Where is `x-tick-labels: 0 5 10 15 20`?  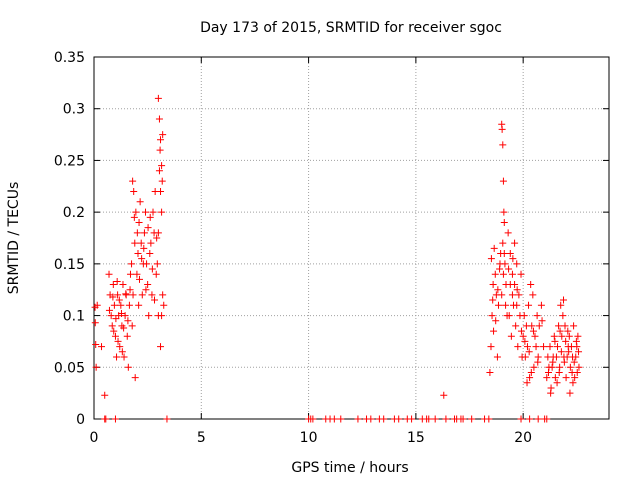
x-tick-labels: 0 5 10 15 20 is located at coordinates (311, 438).